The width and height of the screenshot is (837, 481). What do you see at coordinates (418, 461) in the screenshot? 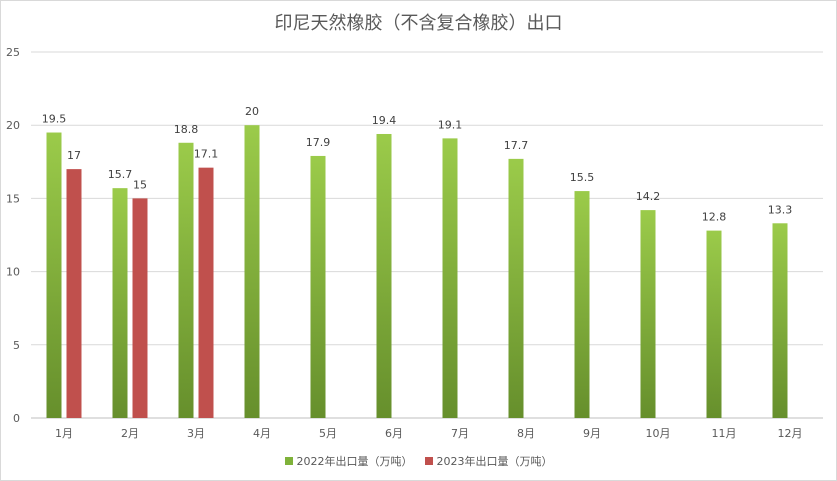
I see `legend: 2022年出口量（万吨） 2023年出口量（万吨）` at bounding box center [418, 461].